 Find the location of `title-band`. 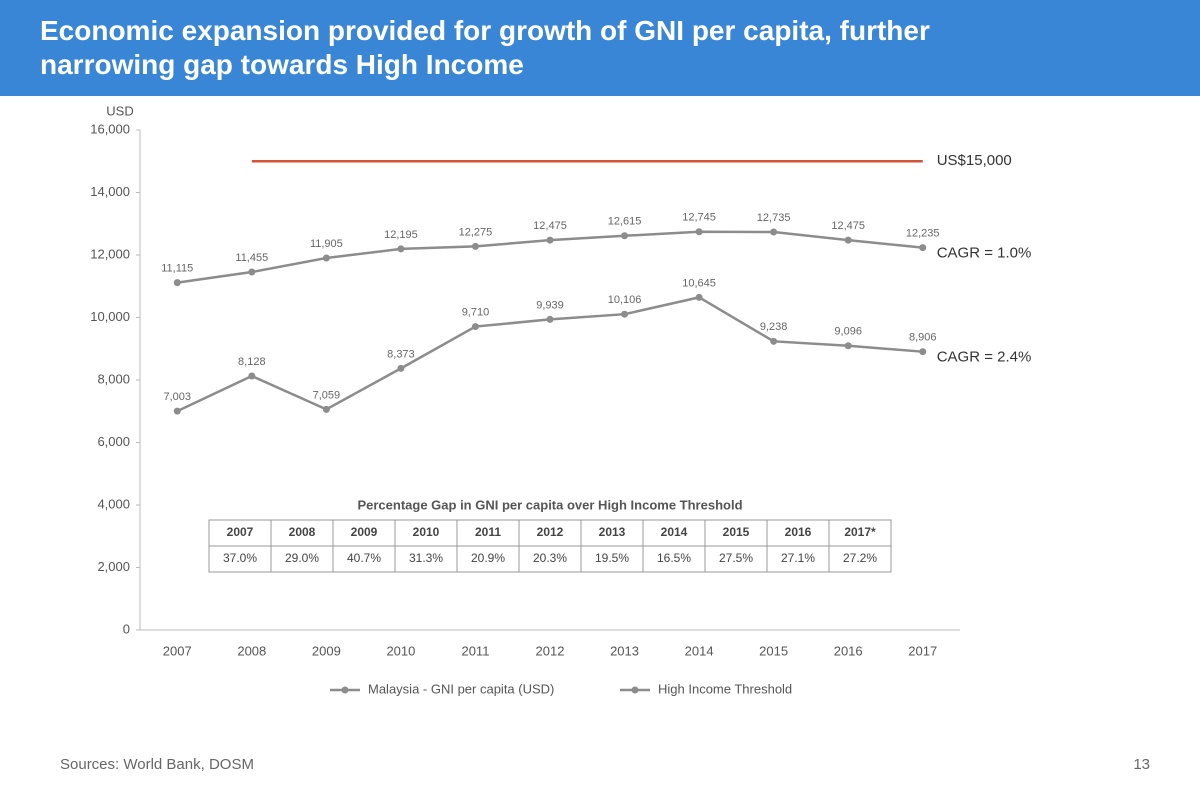

title-band is located at coordinates (600, 48).